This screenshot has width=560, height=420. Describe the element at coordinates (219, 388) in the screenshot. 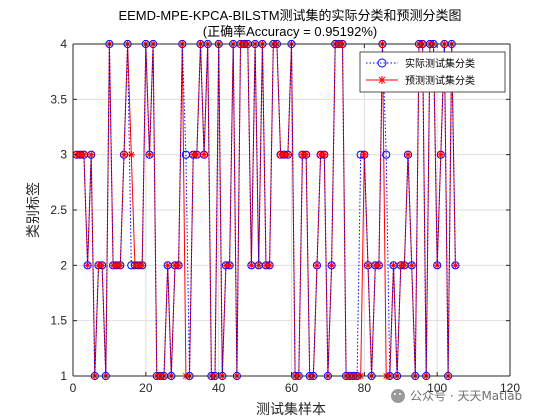

I see `x-tick-label: 40` at that location.